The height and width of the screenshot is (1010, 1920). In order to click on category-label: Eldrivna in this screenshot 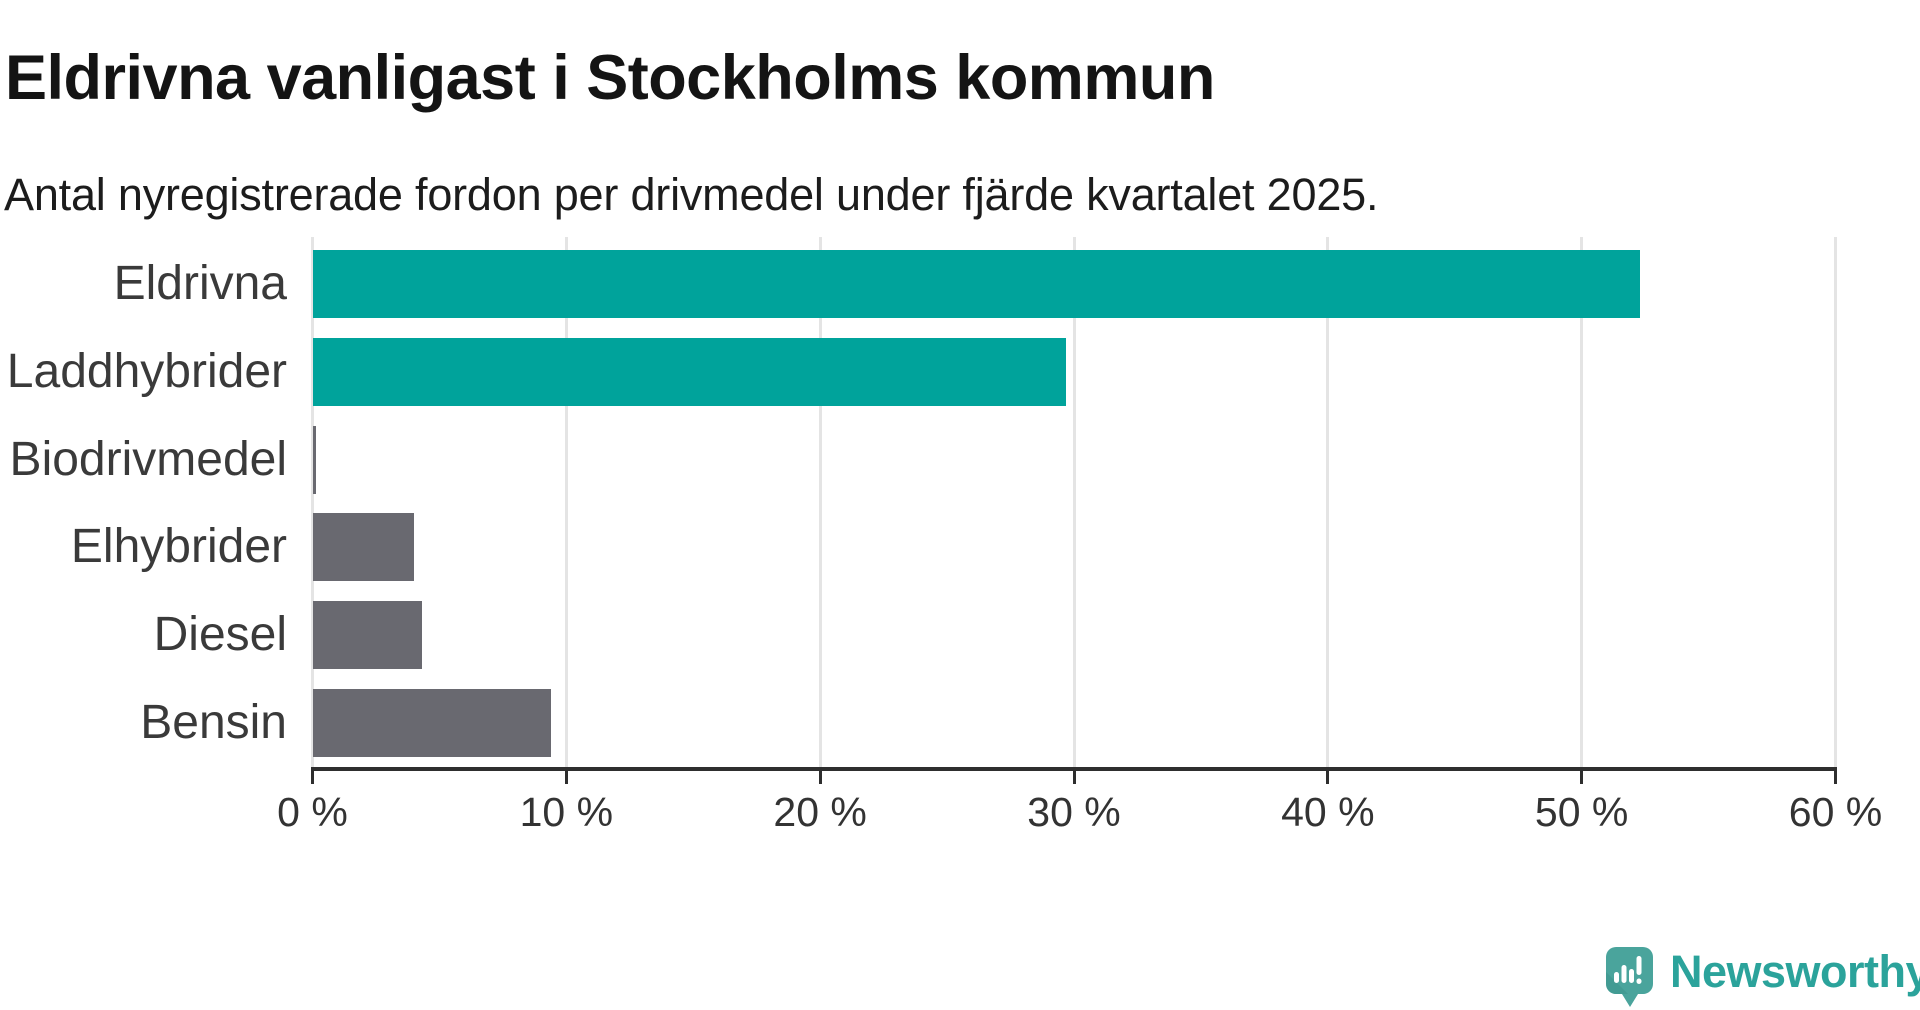, I will do `click(200, 283)`.